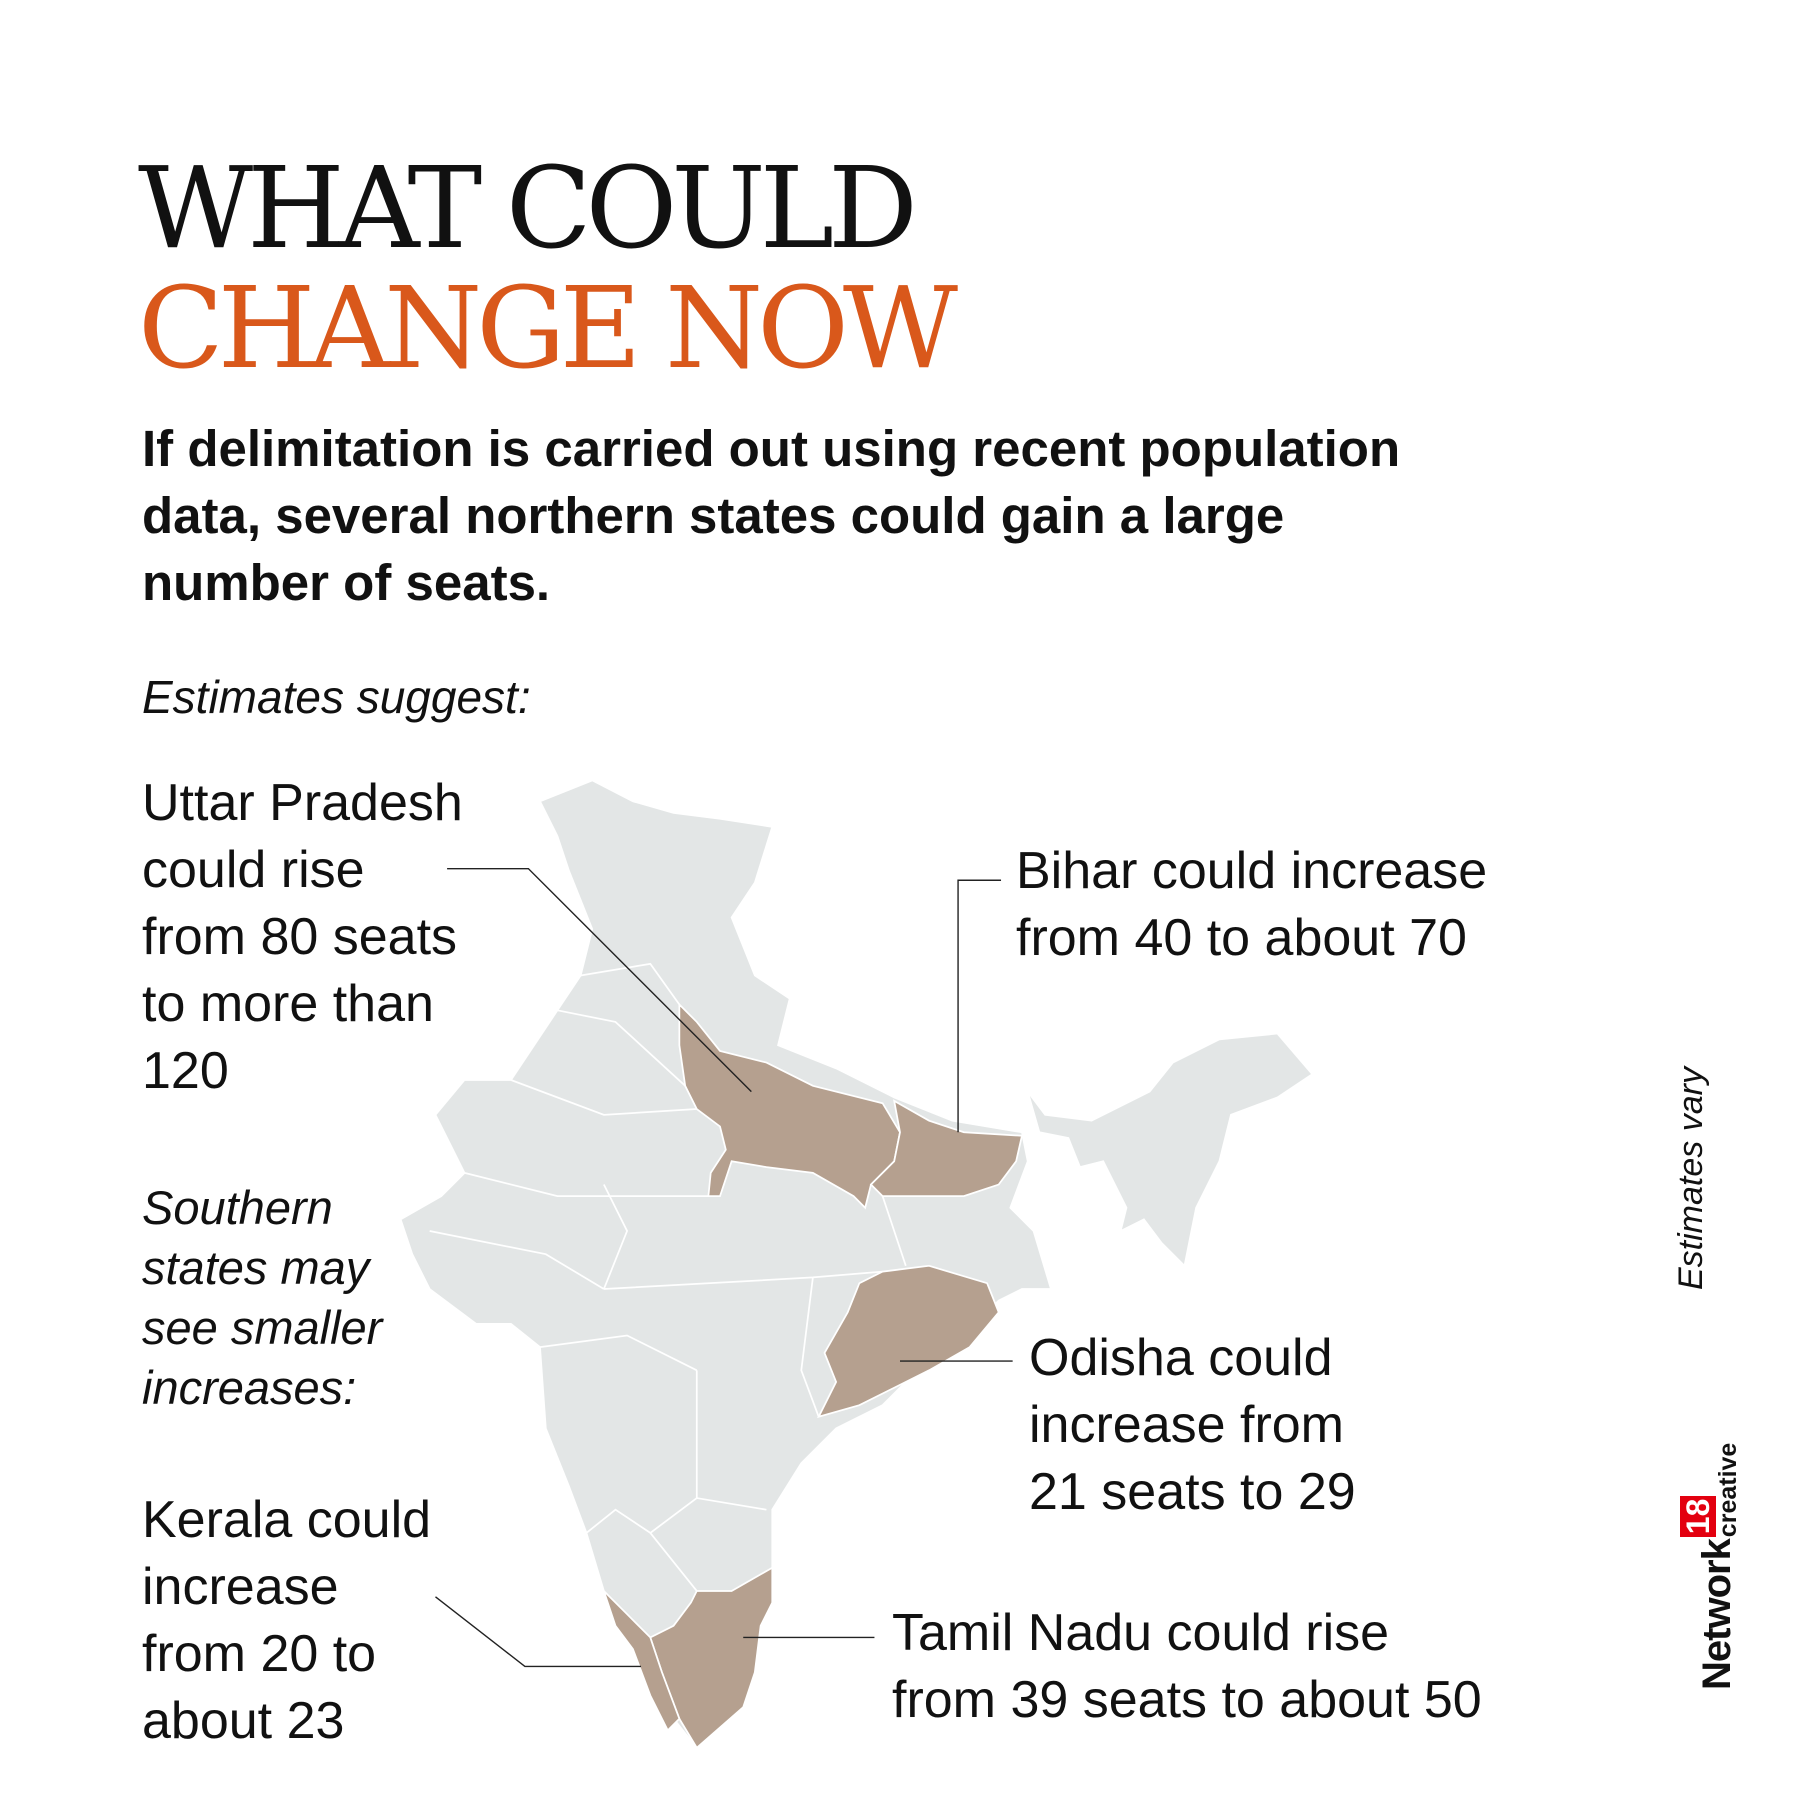 The width and height of the screenshot is (1800, 1800). What do you see at coordinates (528, 209) in the screenshot?
I see `title-line-1: WHAT COULD` at bounding box center [528, 209].